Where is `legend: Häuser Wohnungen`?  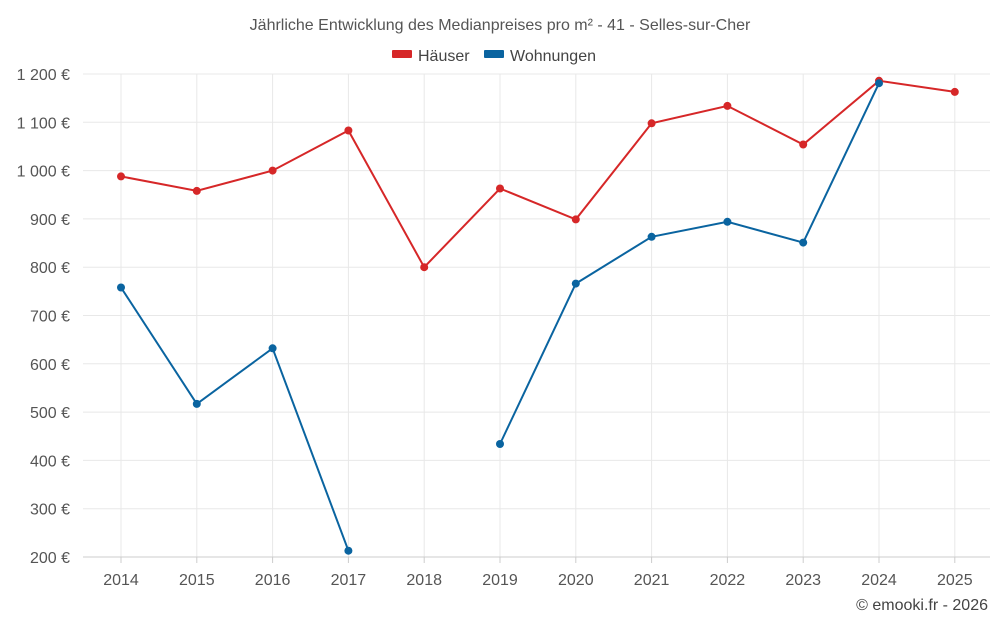 legend: Häuser Wohnungen is located at coordinates (494, 56).